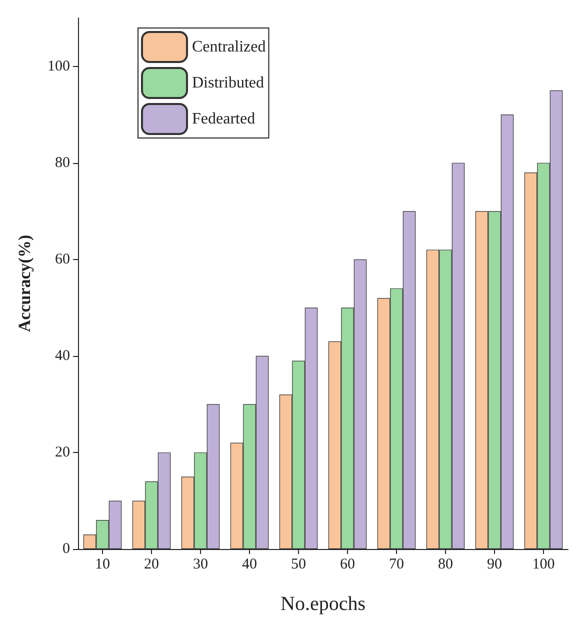 The height and width of the screenshot is (642, 586). I want to click on x-tick-label: 80, so click(445, 564).